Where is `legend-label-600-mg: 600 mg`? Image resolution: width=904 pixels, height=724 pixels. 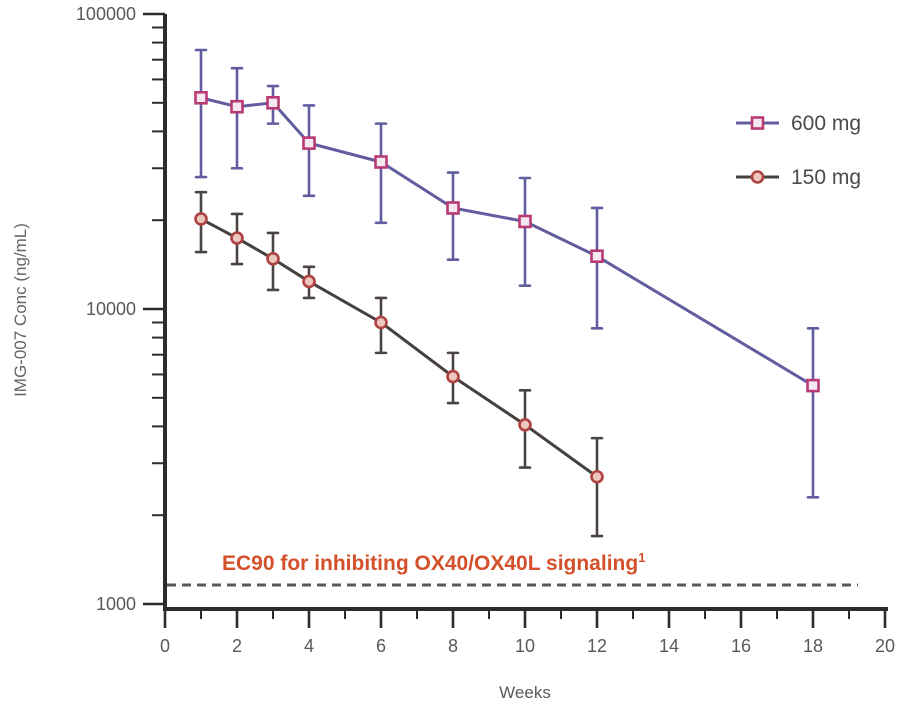
legend-label-600-mg: 600 mg is located at coordinates (826, 123).